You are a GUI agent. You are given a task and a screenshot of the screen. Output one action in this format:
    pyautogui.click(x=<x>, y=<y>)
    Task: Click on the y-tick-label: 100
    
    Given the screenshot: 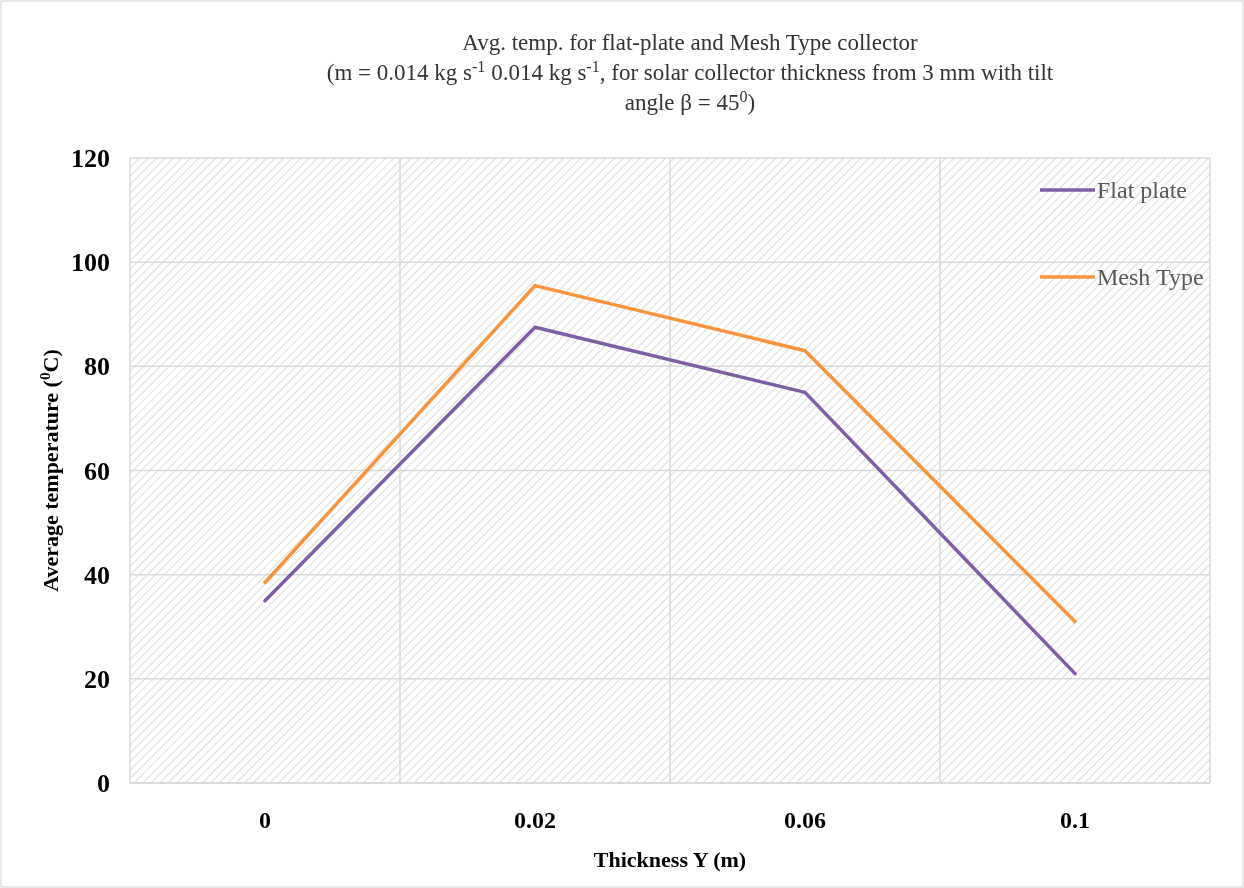 What is the action you would take?
    pyautogui.click(x=90, y=263)
    